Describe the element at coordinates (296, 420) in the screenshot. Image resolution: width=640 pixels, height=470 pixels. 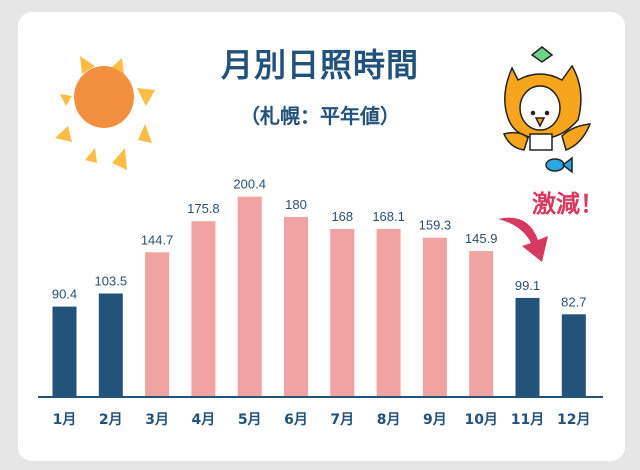
I see `x-tick-label: 6月` at that location.